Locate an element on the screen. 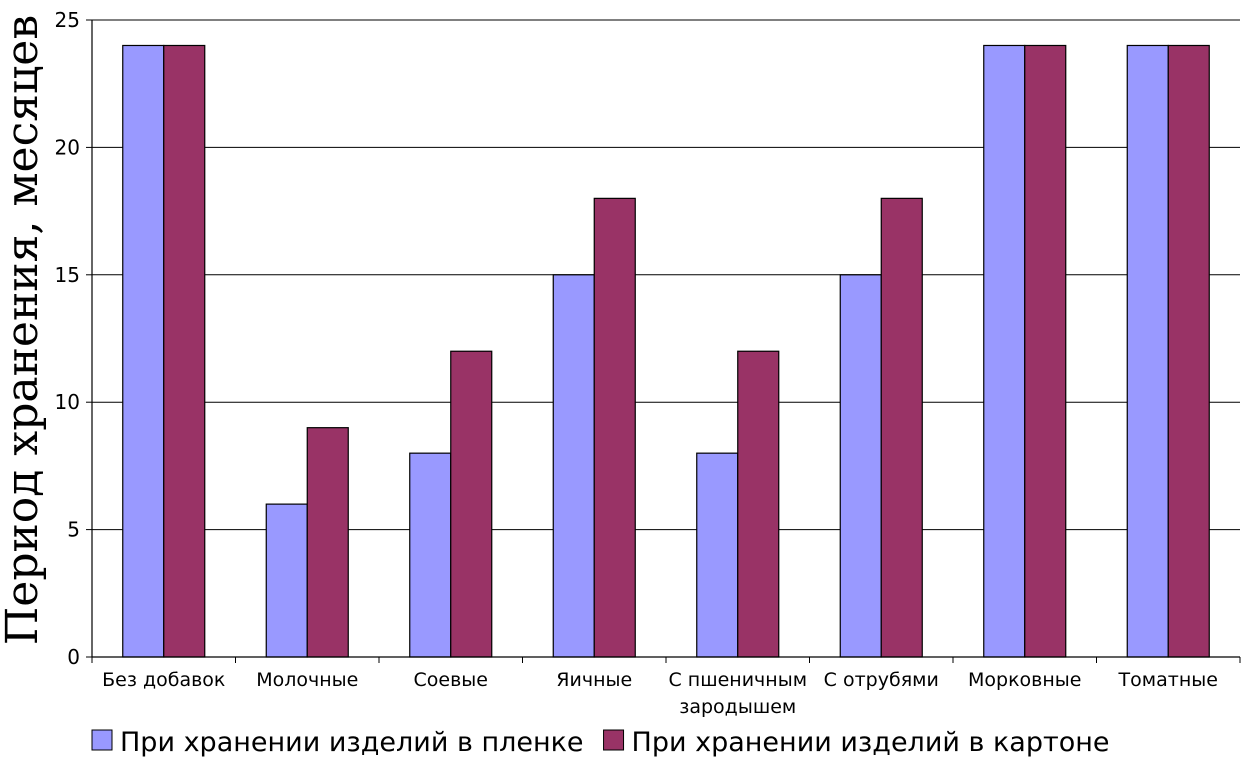 Image resolution: width=1244 pixels, height=762 pixels. y-tick-label: 5 is located at coordinates (73, 530).